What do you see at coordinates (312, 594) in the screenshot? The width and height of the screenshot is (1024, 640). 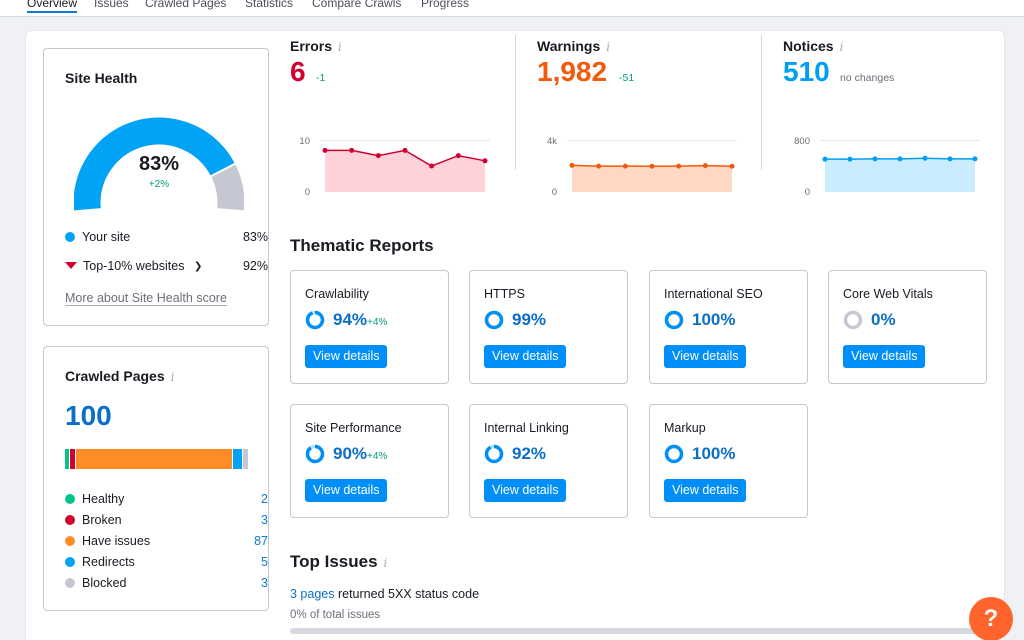 I see `issue-pages-link: 3 pages` at bounding box center [312, 594].